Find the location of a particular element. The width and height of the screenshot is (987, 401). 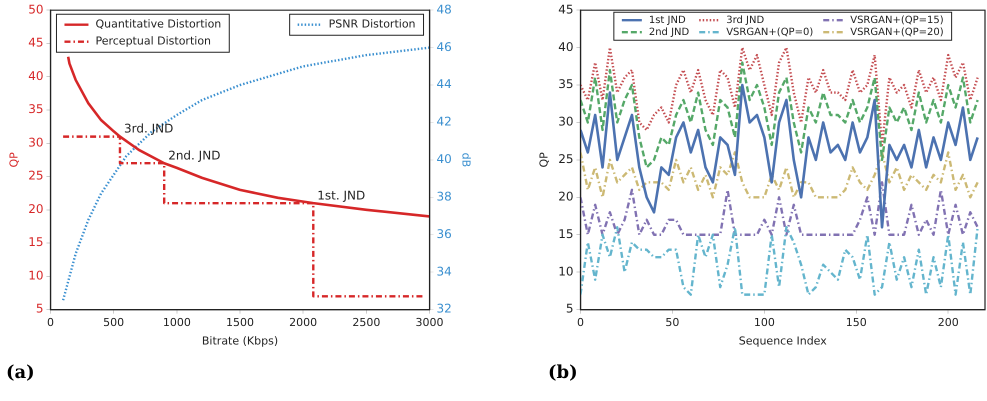

x-axis-title: Bitrate (Kbps) is located at coordinates (240, 341).